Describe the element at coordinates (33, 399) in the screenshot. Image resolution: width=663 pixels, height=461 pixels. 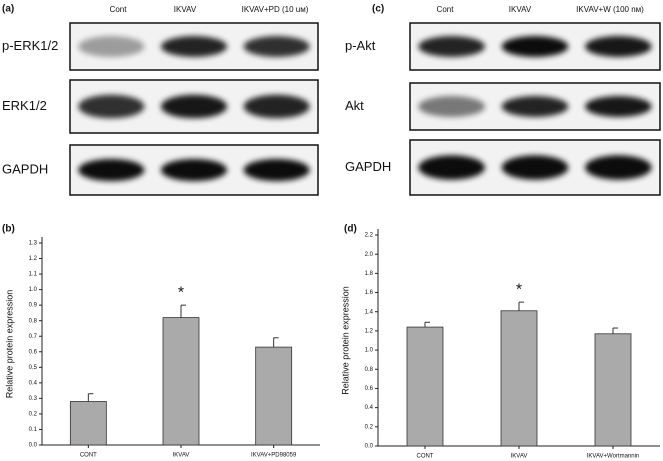
I see `y-tick-label: 0.3` at that location.